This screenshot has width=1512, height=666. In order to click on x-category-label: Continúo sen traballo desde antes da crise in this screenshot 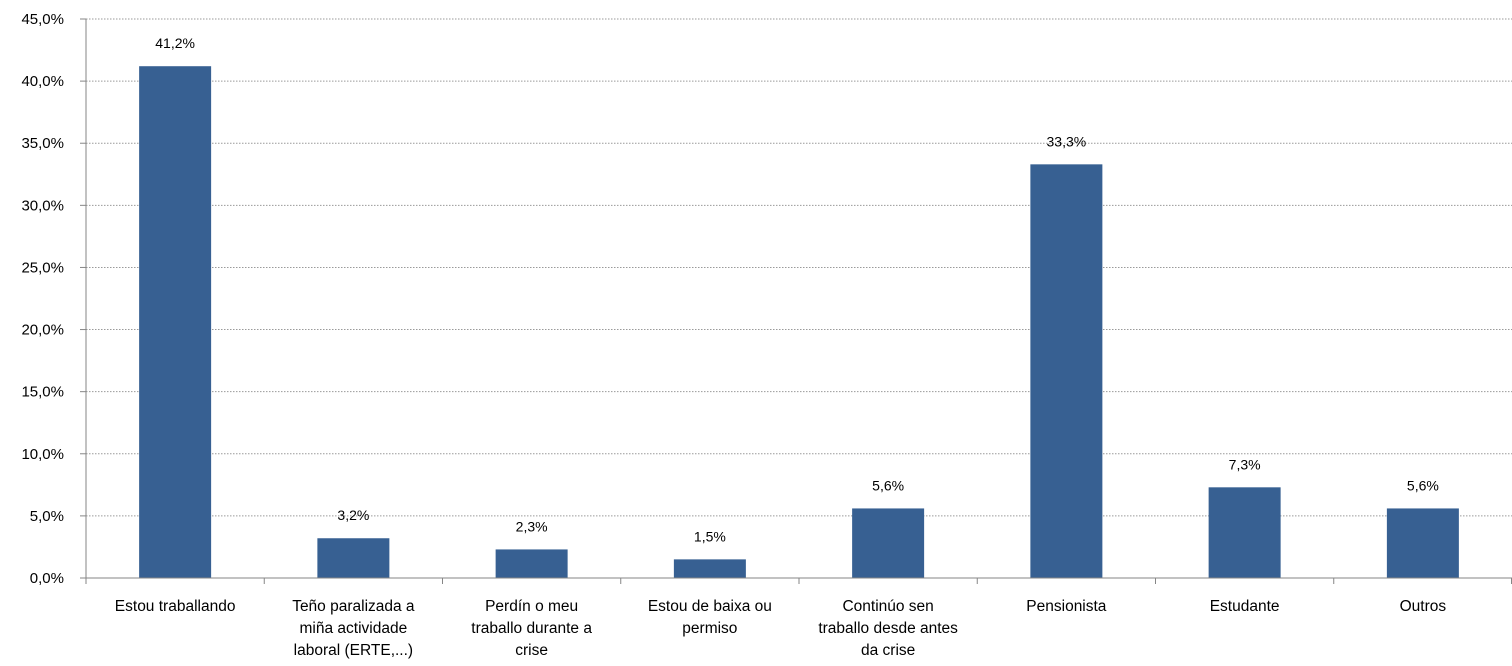, I will do `click(888, 628)`.